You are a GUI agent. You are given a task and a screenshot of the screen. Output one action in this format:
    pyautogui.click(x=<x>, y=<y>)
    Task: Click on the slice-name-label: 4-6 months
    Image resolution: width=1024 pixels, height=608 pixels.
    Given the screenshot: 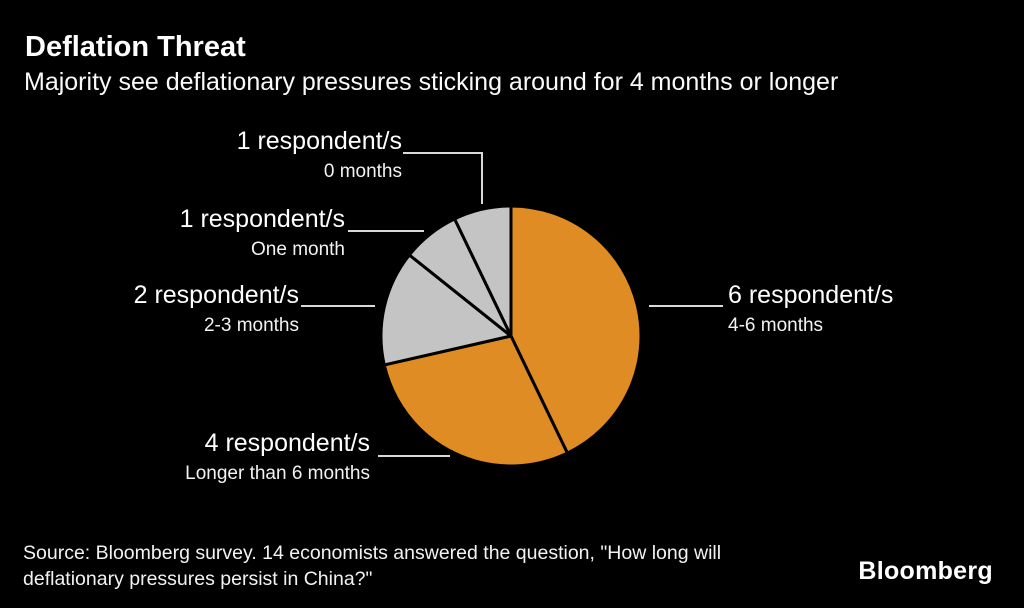 What is the action you would take?
    pyautogui.click(x=776, y=325)
    